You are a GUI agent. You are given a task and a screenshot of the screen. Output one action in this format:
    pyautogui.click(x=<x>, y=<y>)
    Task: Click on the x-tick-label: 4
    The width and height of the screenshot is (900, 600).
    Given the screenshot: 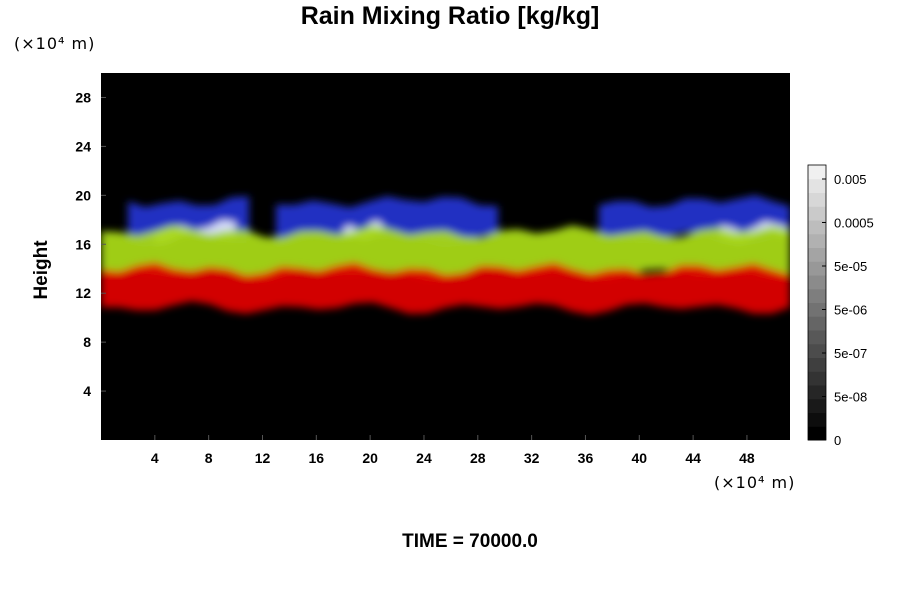 What is the action you would take?
    pyautogui.click(x=155, y=458)
    